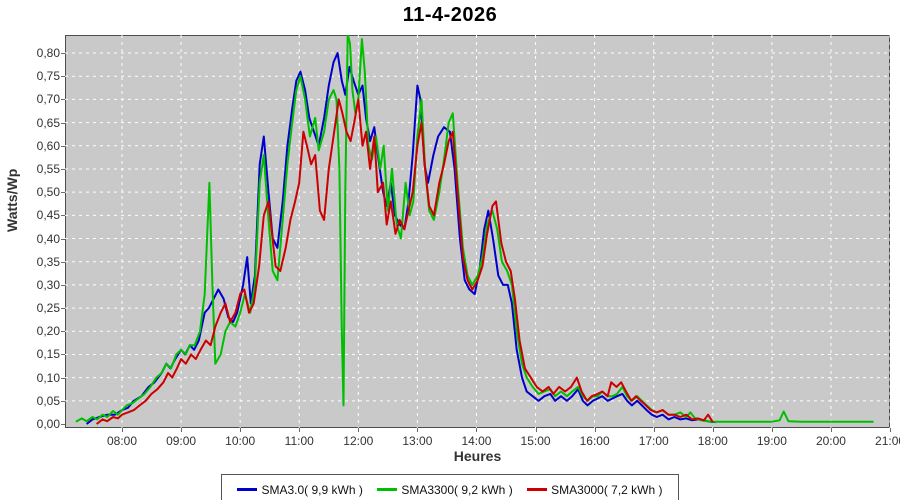 This screenshot has width=900, height=500. Describe the element at coordinates (48, 284) in the screenshot. I see `y-tick-label: 0,30` at that location.